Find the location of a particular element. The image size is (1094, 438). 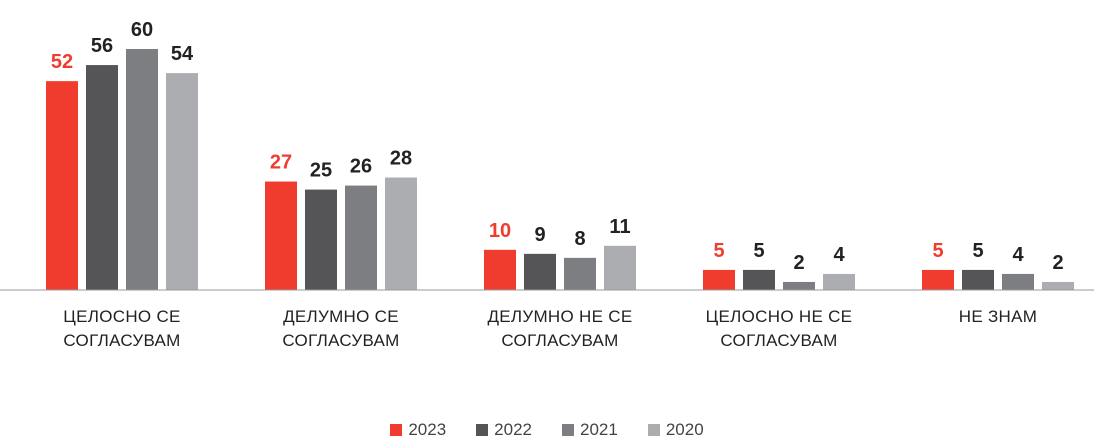

legend-item: 2022 is located at coordinates (504, 429).